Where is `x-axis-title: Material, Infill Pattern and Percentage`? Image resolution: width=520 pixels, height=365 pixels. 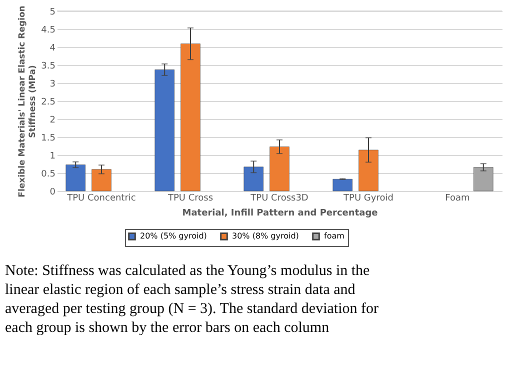 x-axis-title: Material, Infill Pattern and Percentage is located at coordinates (280, 213).